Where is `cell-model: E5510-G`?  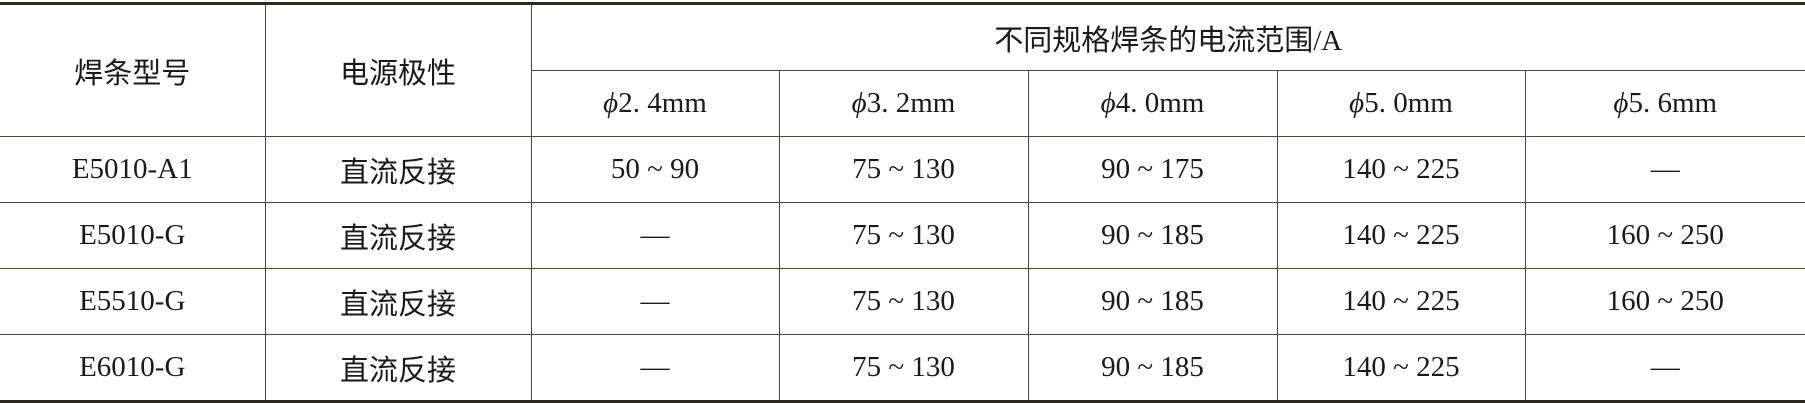
cell-model: E5510-G is located at coordinates (133, 301).